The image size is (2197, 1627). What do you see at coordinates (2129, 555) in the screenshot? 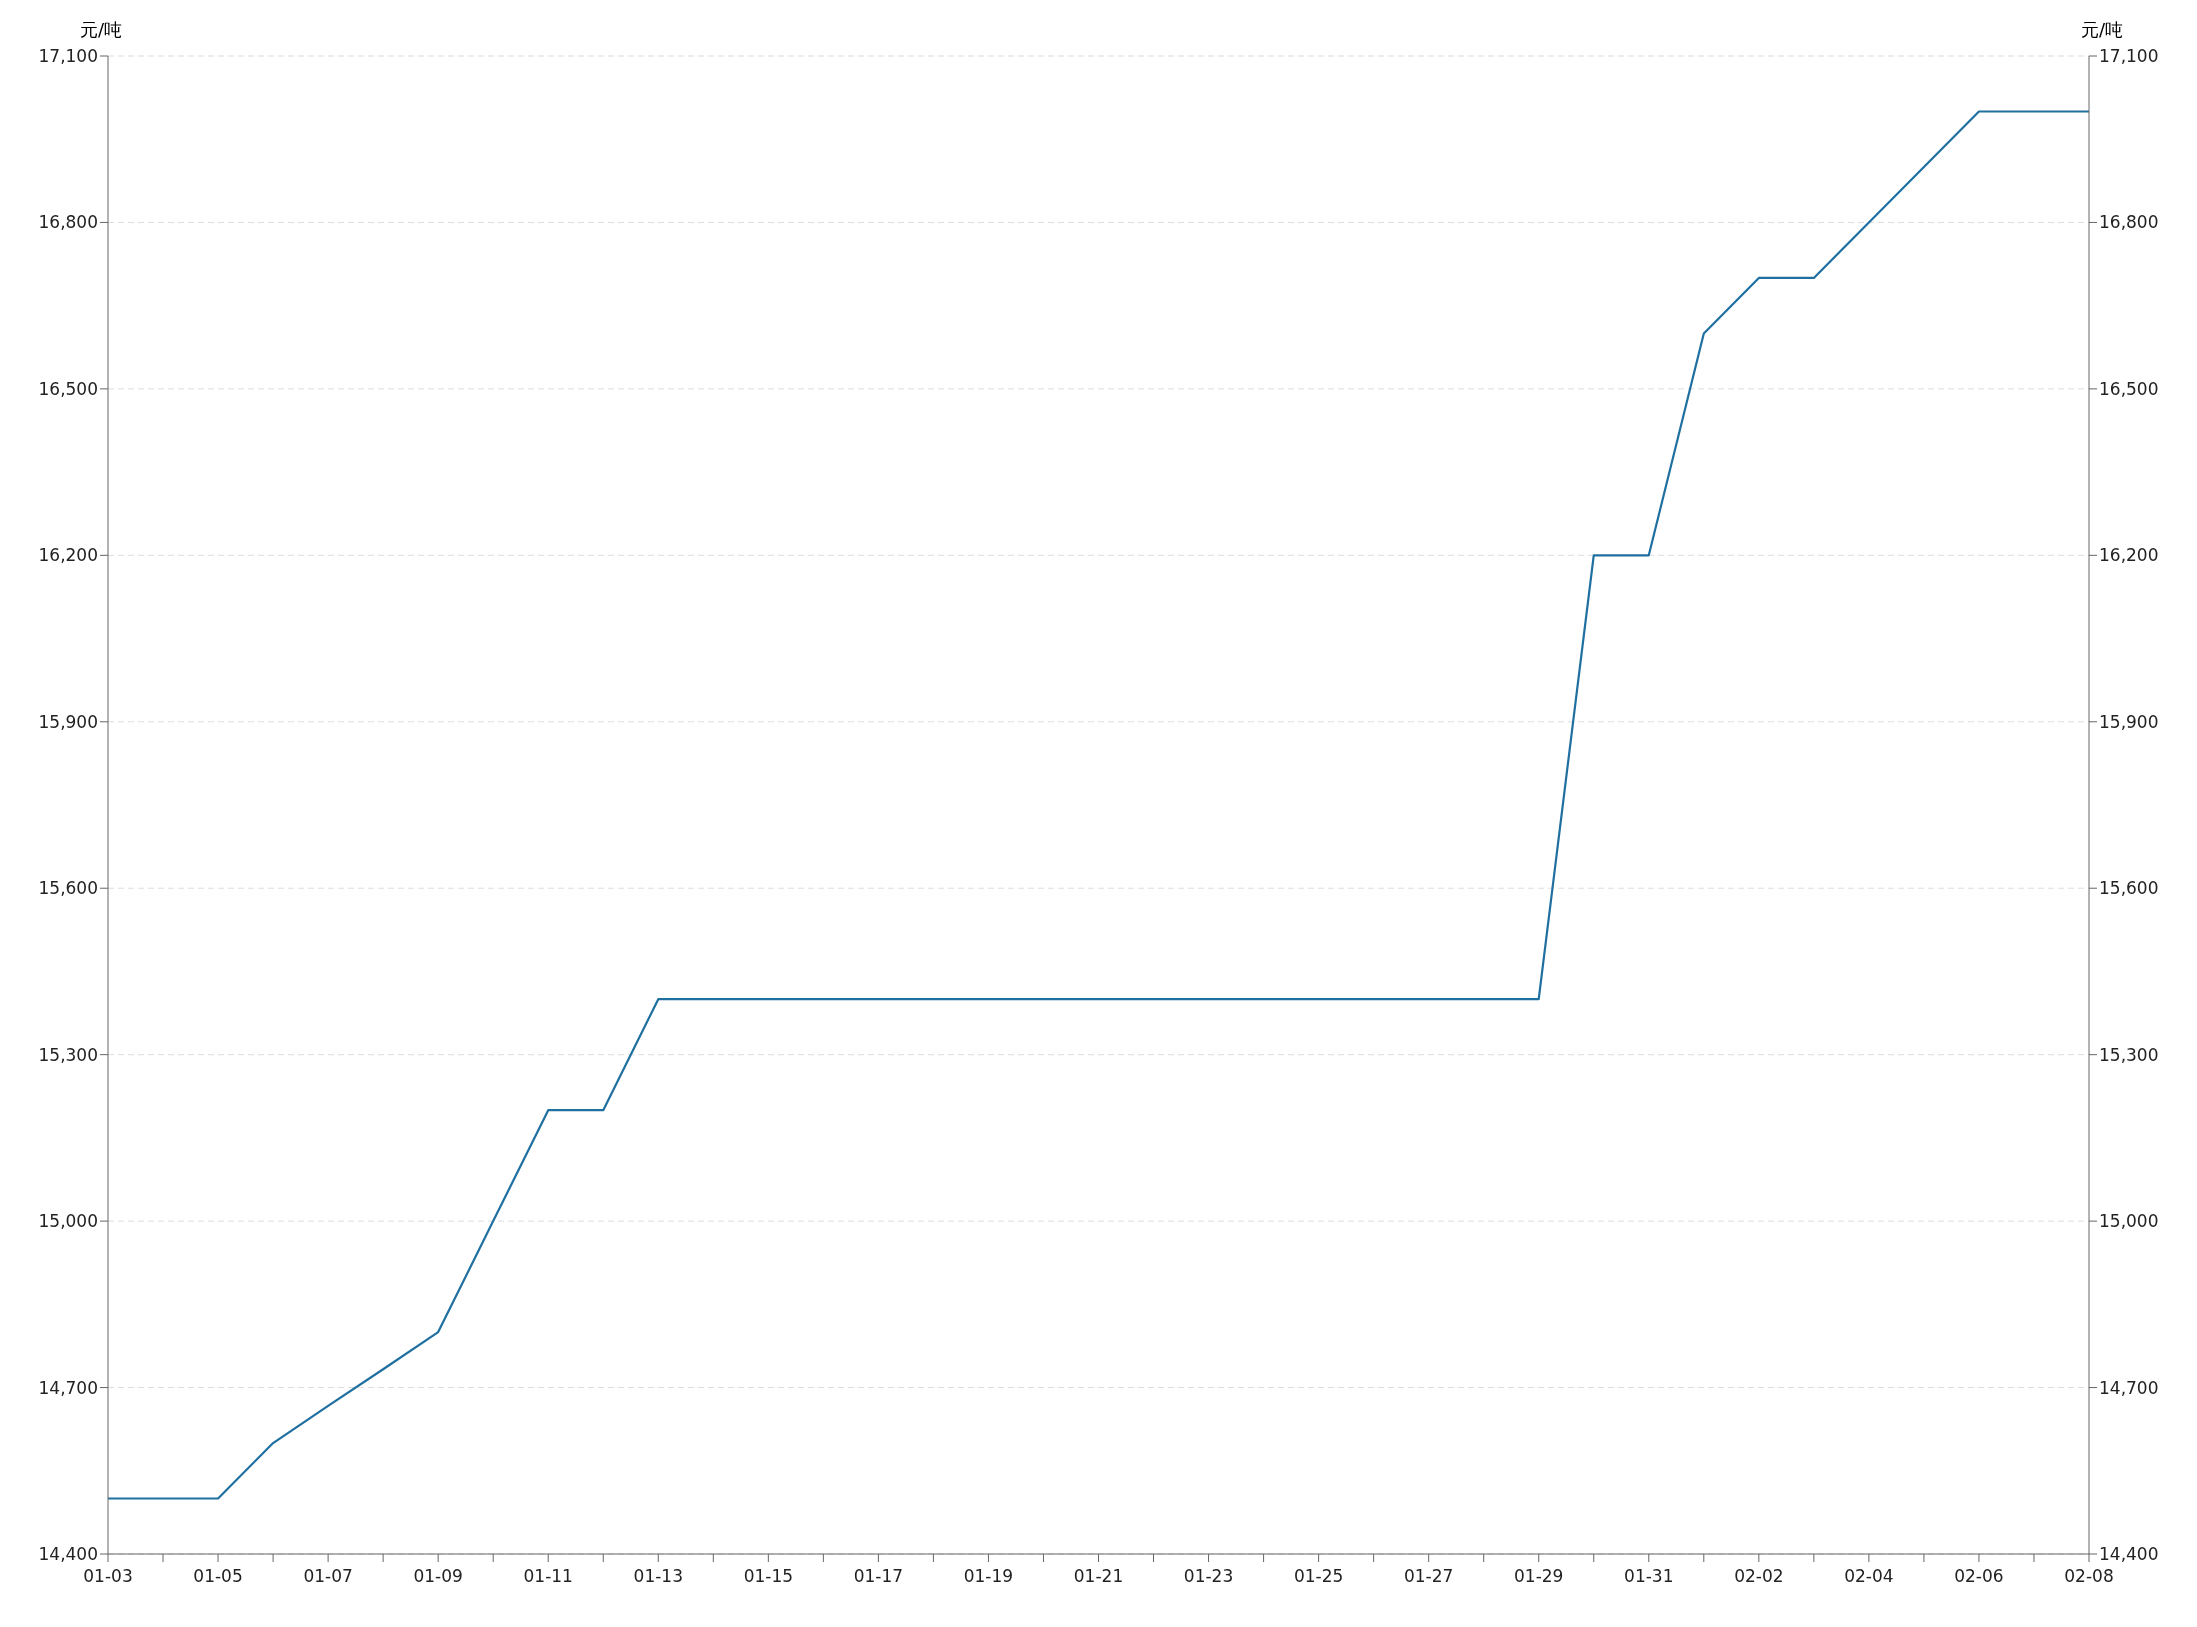
I see `y2-tick-label: 16,200` at bounding box center [2129, 555].